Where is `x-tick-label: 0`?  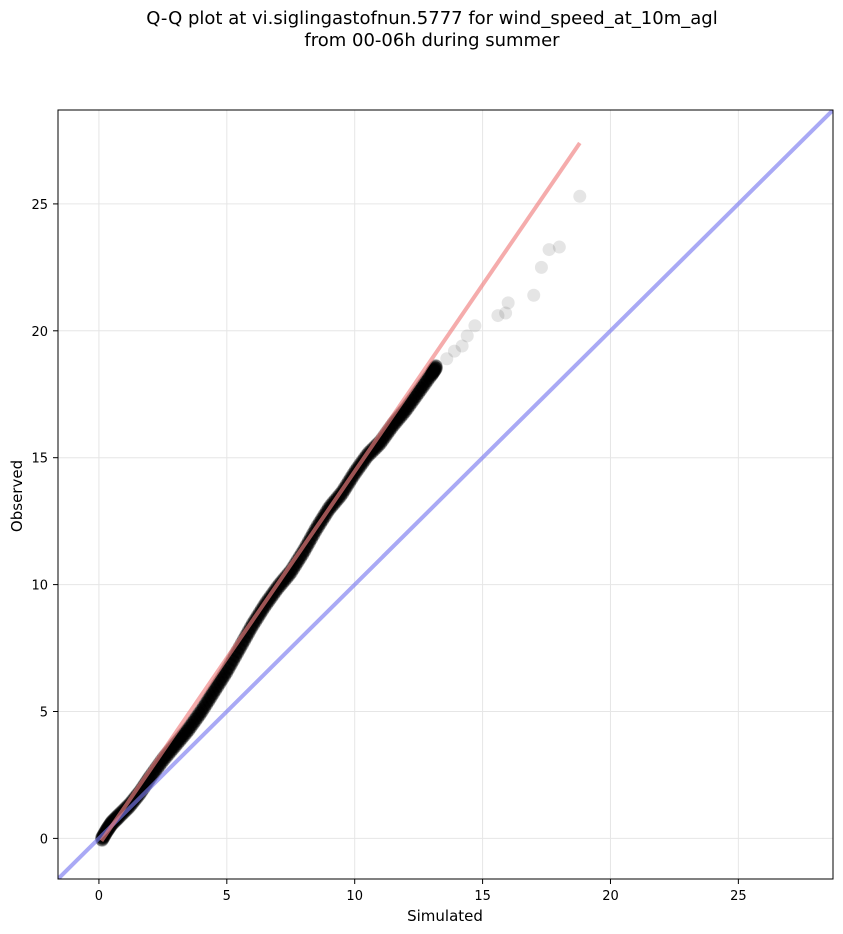 x-tick-label: 0 is located at coordinates (99, 896).